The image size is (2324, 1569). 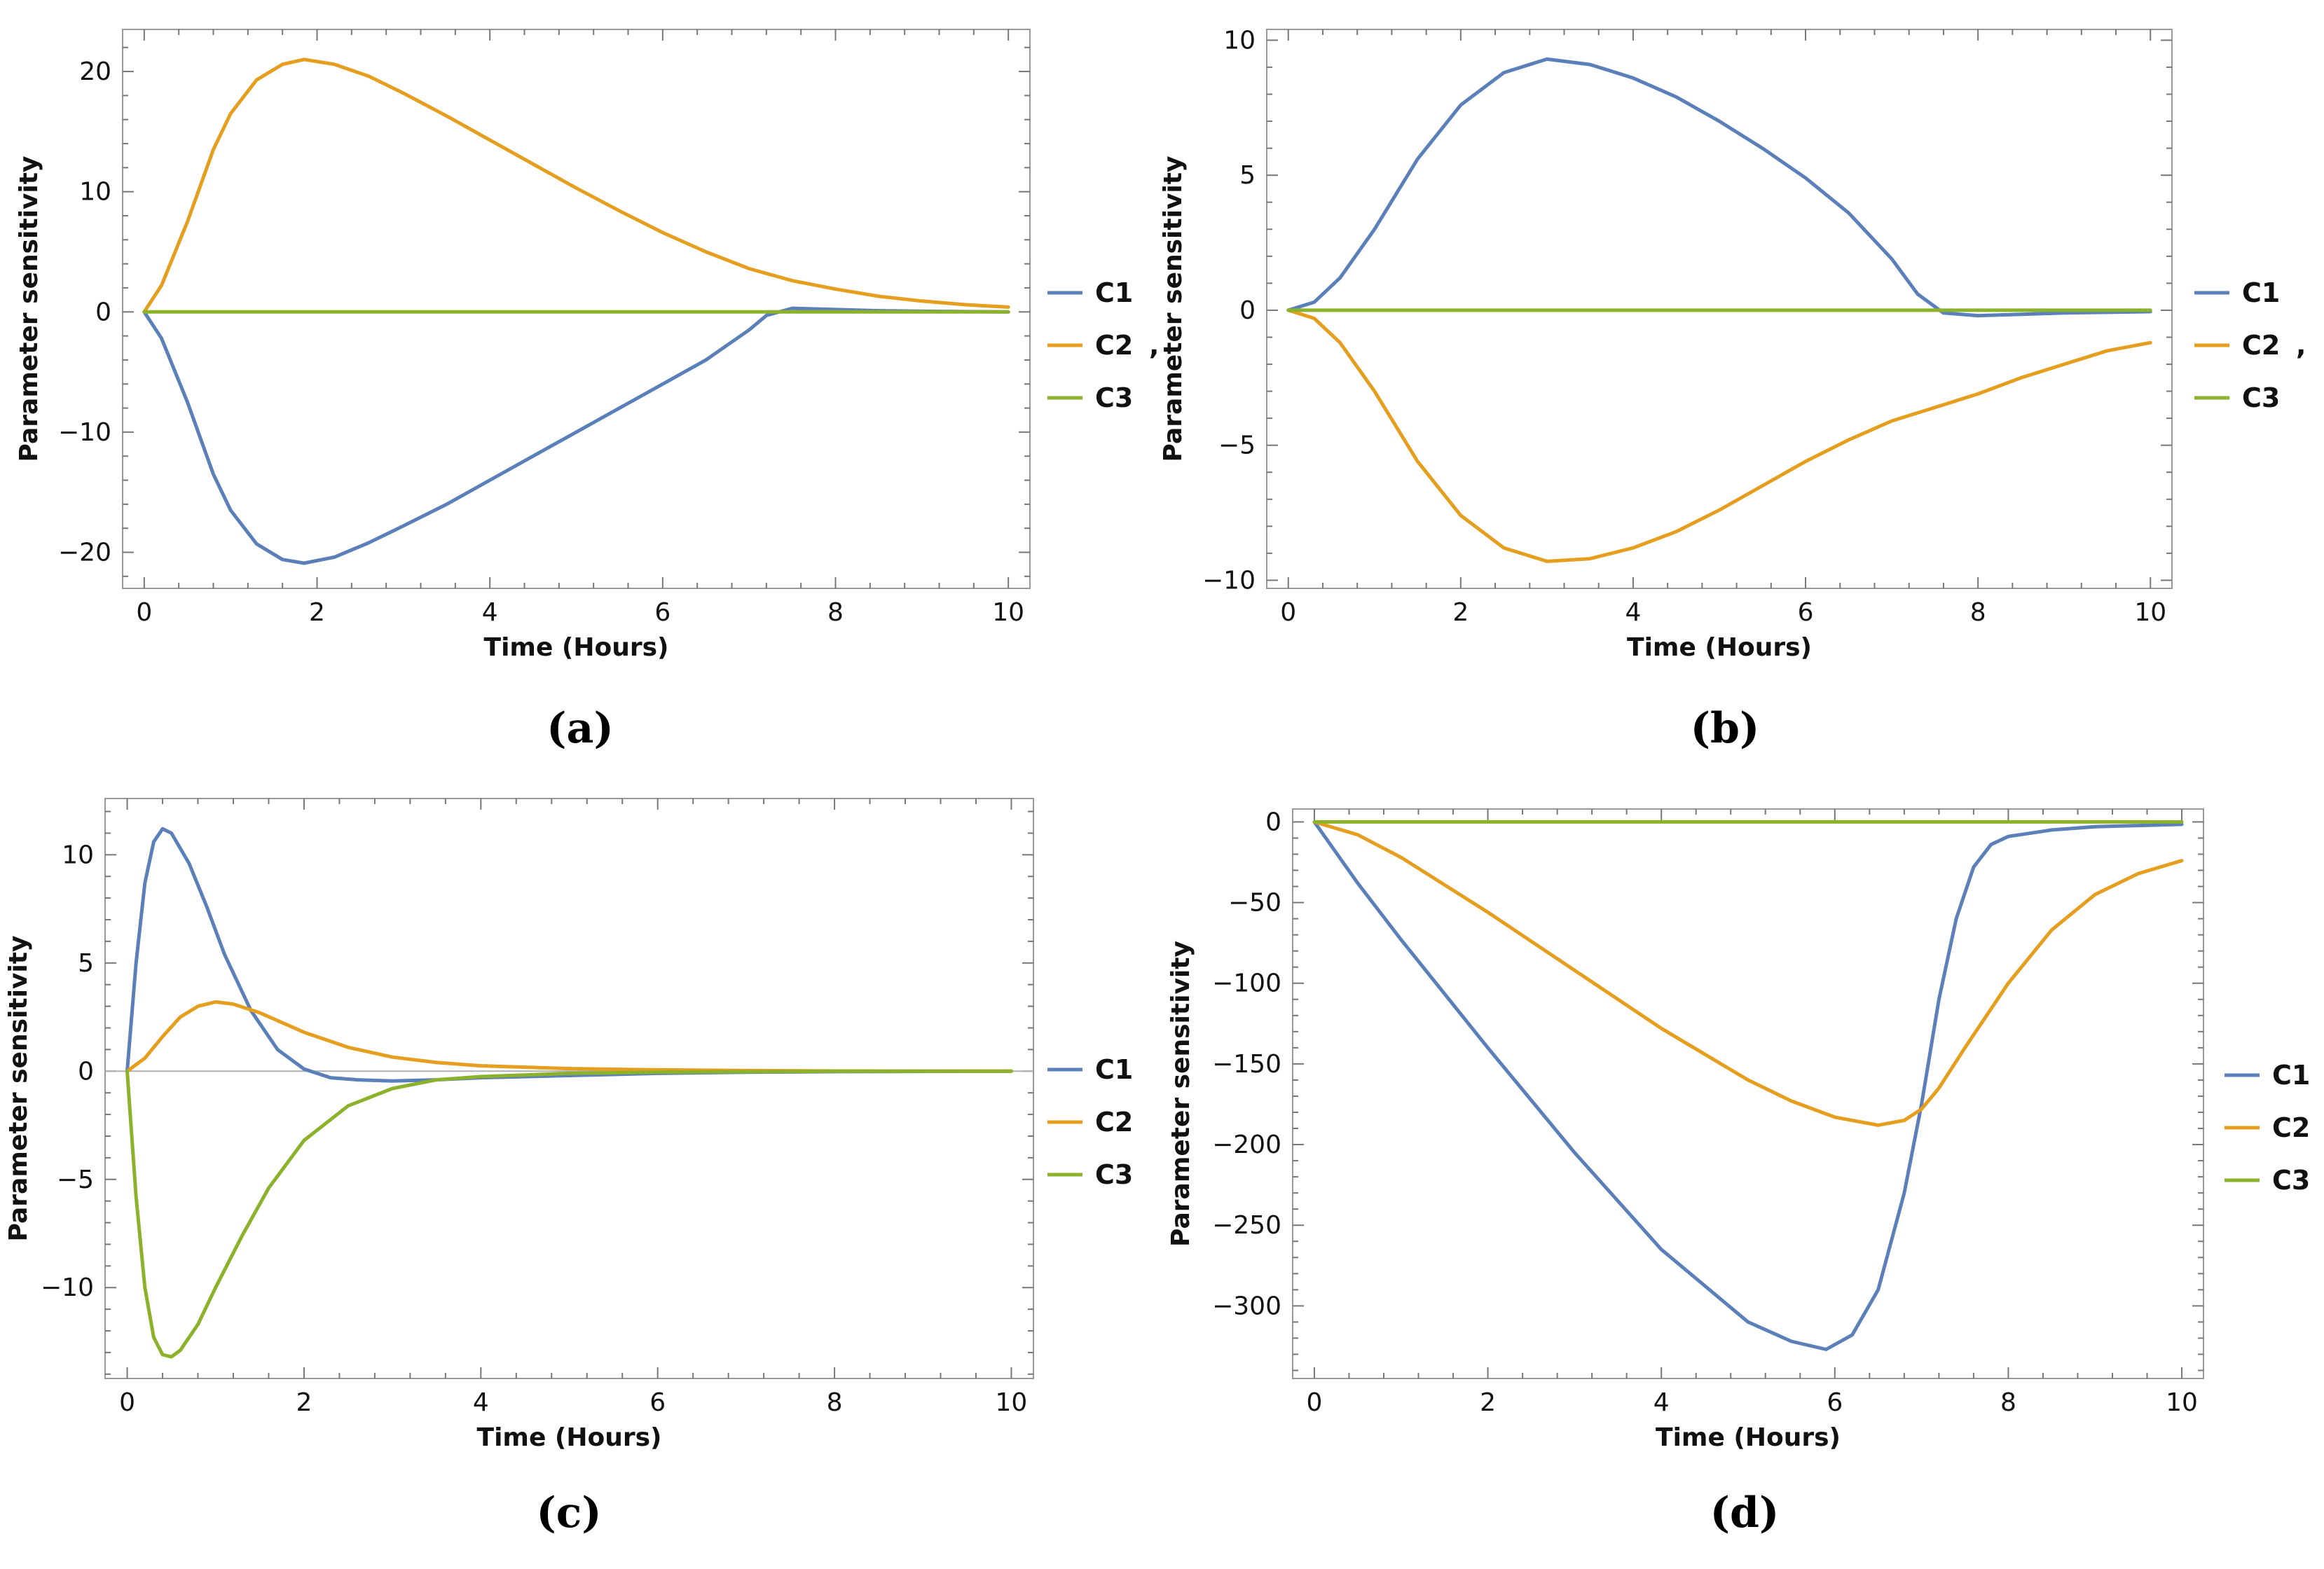 What do you see at coordinates (1246, 983) in the screenshot?
I see `y-tick-label: −100` at bounding box center [1246, 983].